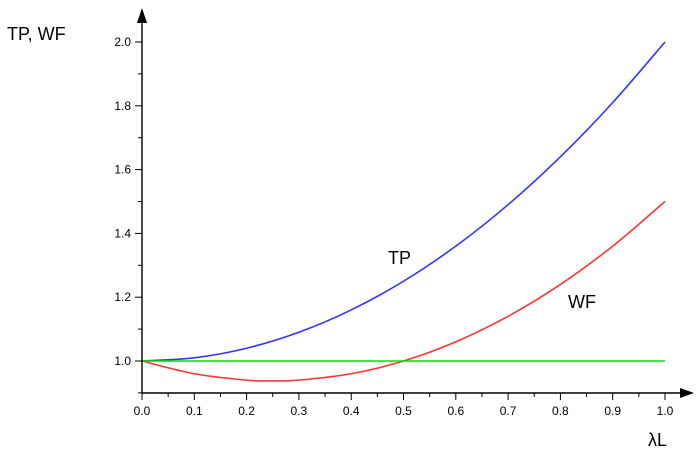 The height and width of the screenshot is (459, 696). Describe the element at coordinates (194, 411) in the screenshot. I see `x-tick-label: 0.1` at that location.